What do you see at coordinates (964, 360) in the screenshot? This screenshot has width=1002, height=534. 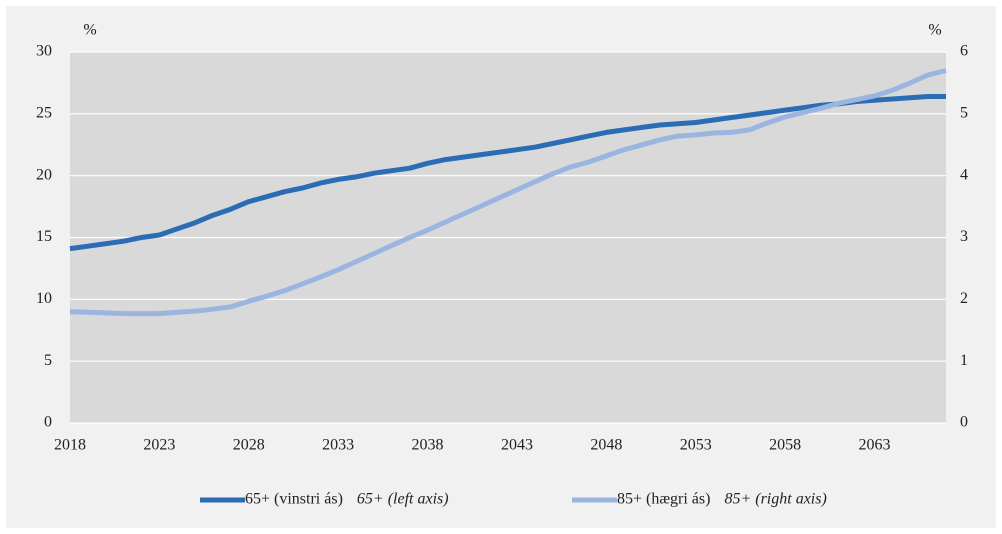 I see `y2-tick-label: 1` at bounding box center [964, 360].